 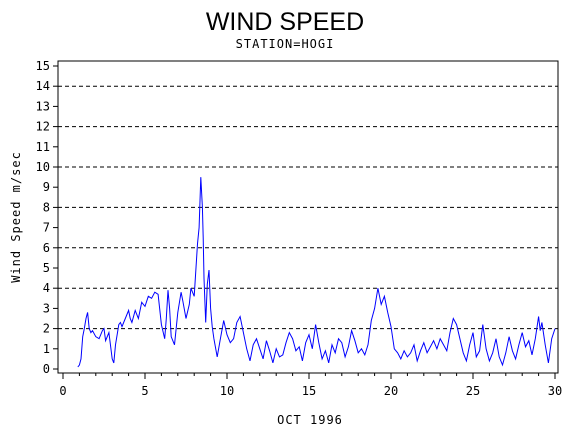 I want to click on y-tick-label: 8, so click(x=46, y=207).